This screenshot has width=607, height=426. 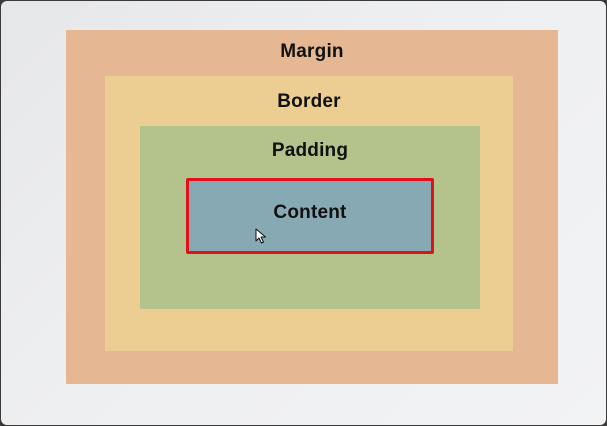 What do you see at coordinates (310, 212) in the screenshot?
I see `content-label: Content` at bounding box center [310, 212].